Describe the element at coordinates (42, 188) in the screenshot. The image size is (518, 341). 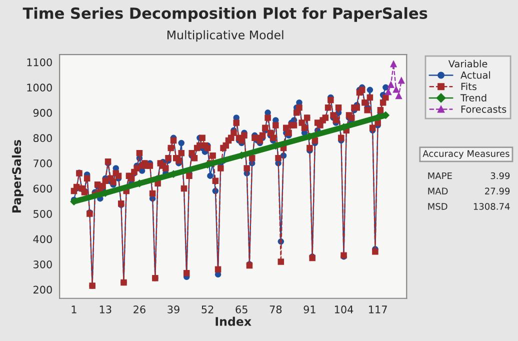
I see `y-tick-label: 600` at that location.